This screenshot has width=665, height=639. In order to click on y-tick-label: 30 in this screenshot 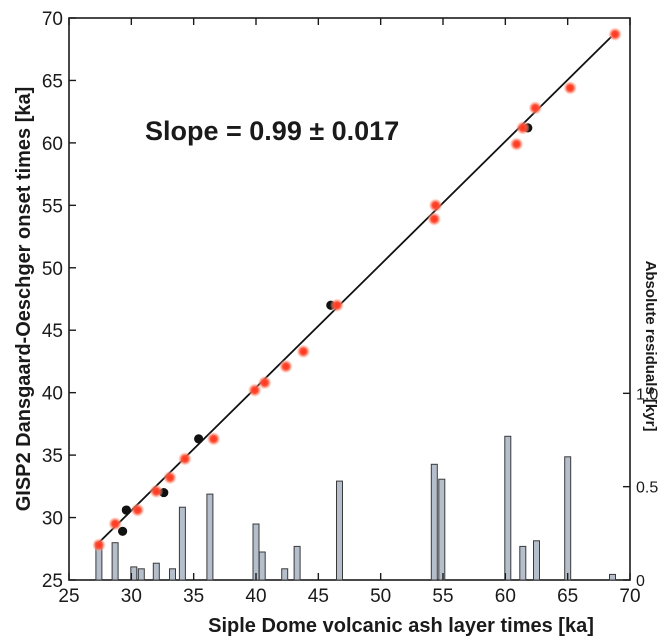, I will do `click(52, 519)`.